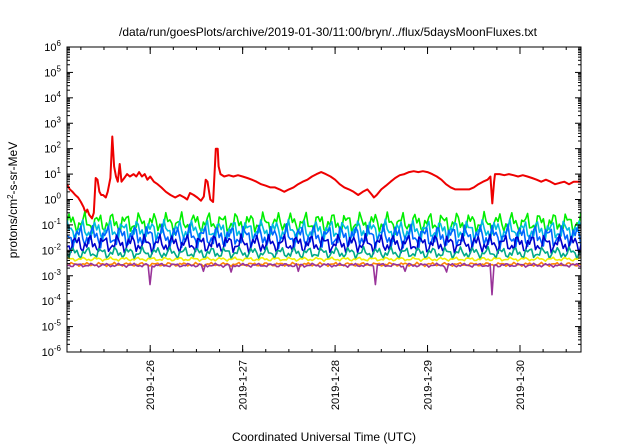  What do you see at coordinates (244, 385) in the screenshot?
I see `x-tick-label: 2019-1-27` at bounding box center [244, 385].